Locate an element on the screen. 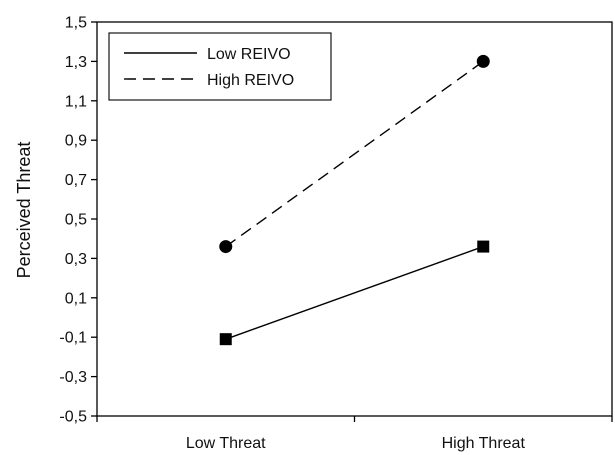 This screenshot has width=615, height=455. y-tick-label: 0,3 is located at coordinates (76, 259).